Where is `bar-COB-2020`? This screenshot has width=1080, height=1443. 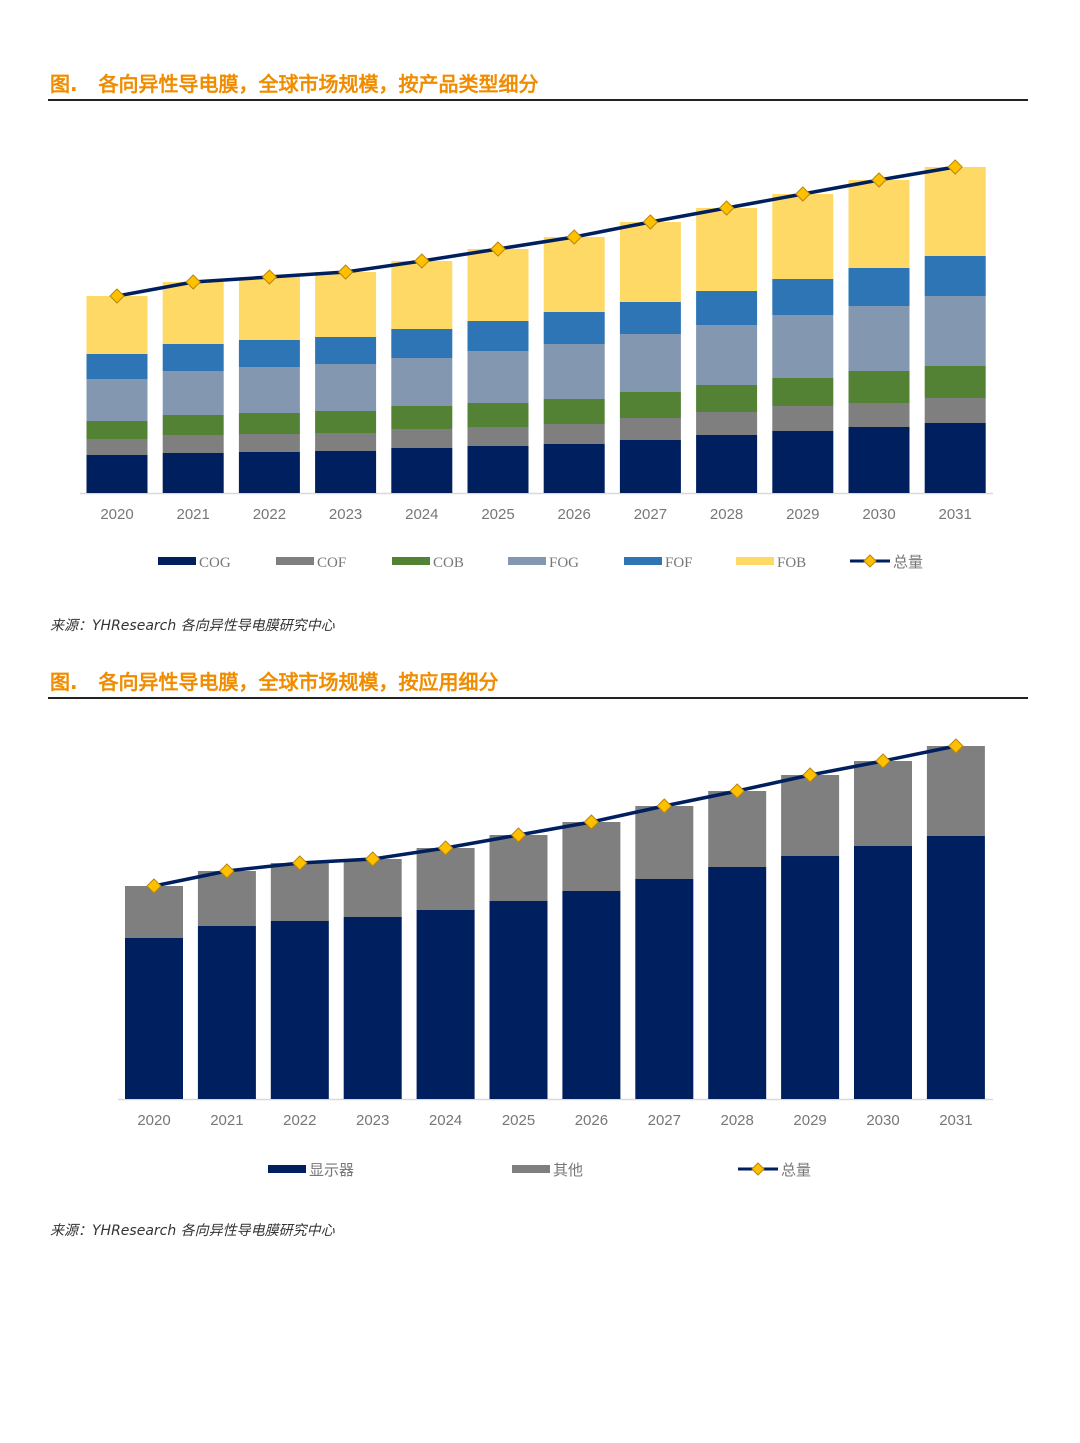
bar-COB-2020 is located at coordinates (117, 430).